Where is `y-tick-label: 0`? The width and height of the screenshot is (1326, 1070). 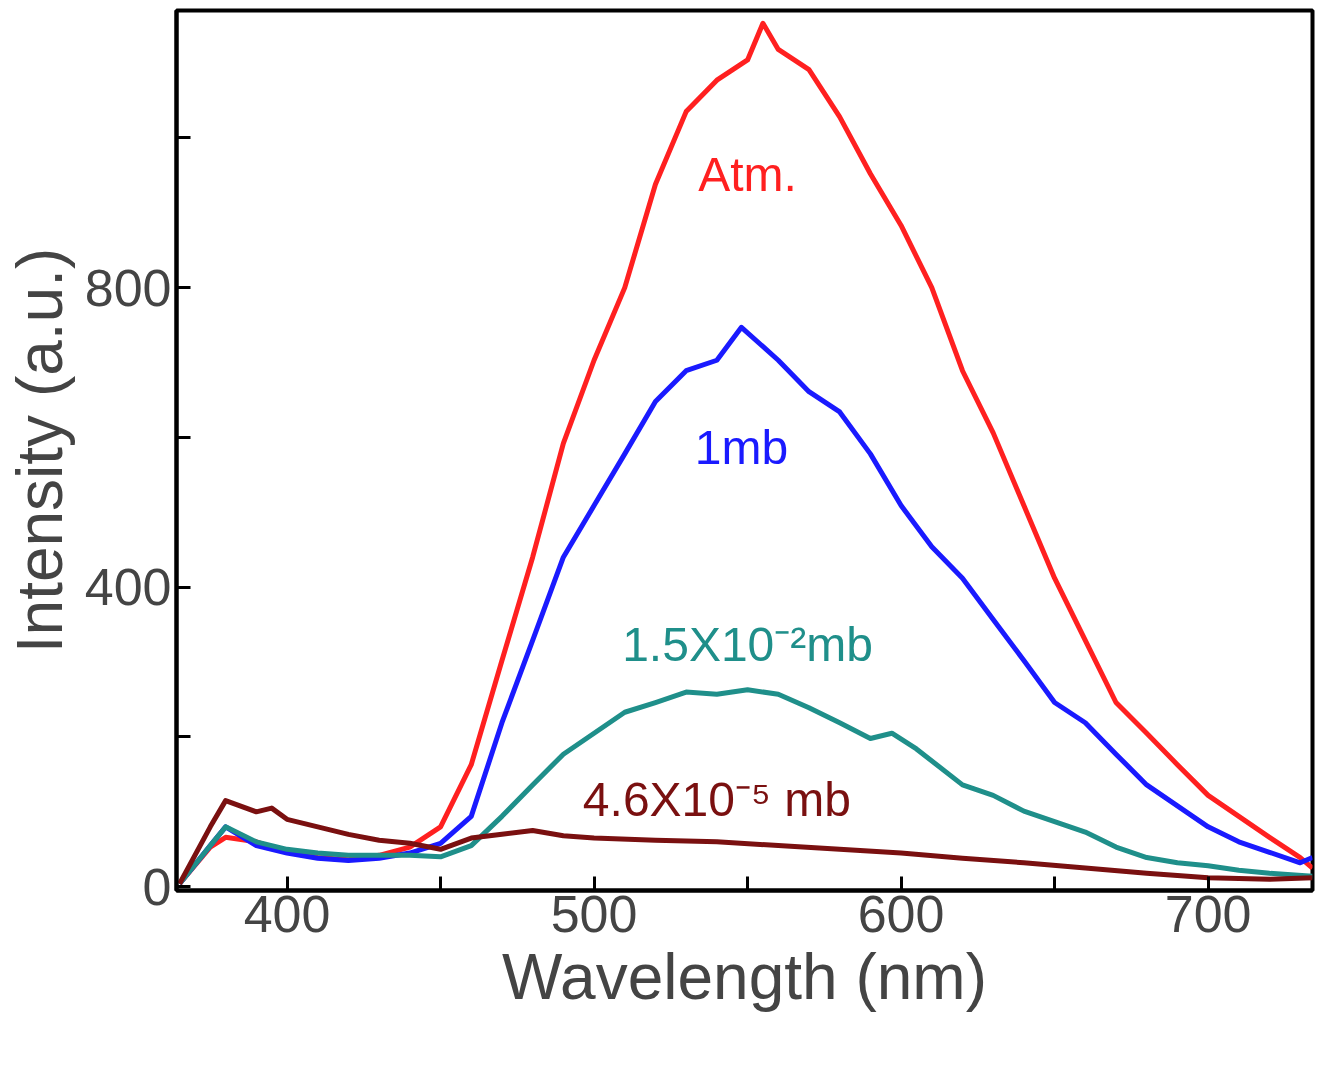
y-tick-label: 0 is located at coordinates (157, 886).